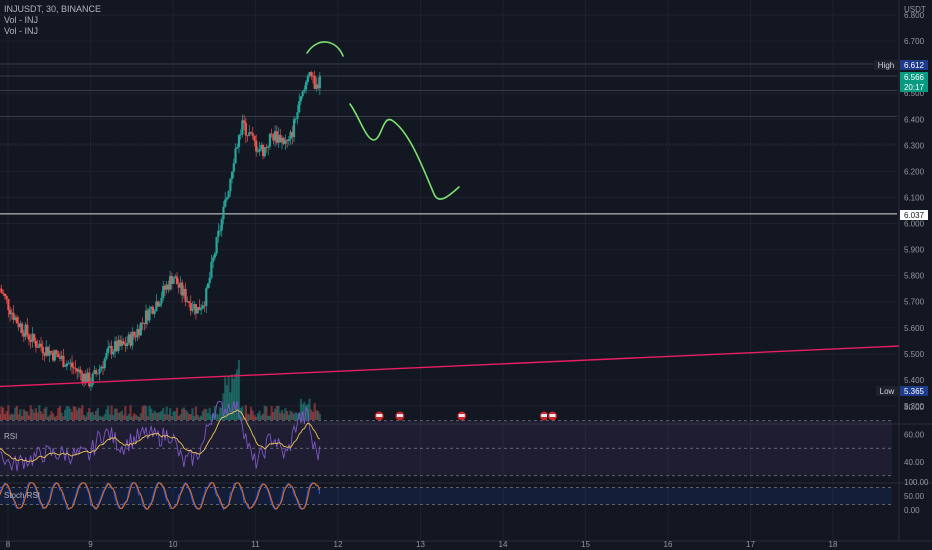  What do you see at coordinates (886, 65) in the screenshot?
I see `high-tag: High` at bounding box center [886, 65].